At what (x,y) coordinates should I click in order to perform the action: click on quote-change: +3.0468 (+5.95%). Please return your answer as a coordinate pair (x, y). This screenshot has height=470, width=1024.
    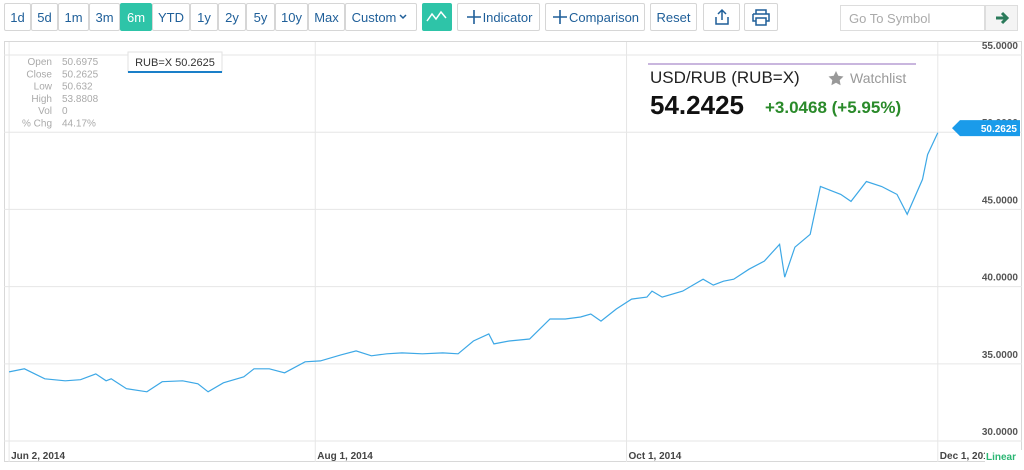
    Looking at the image, I should click on (833, 107).